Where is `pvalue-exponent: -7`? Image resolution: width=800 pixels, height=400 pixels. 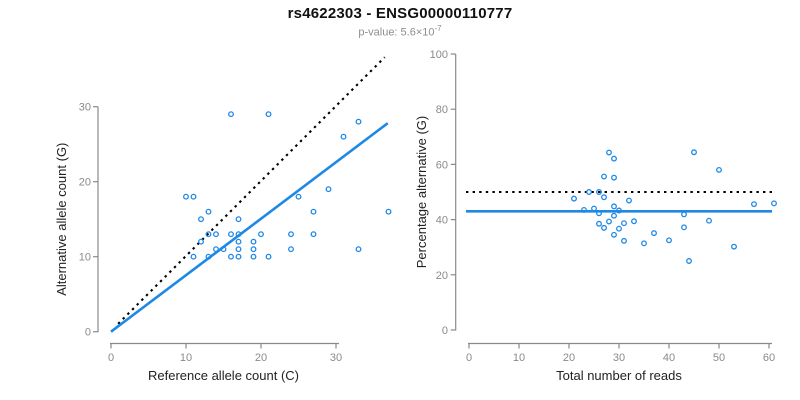
pvalue-exponent: -7 is located at coordinates (438, 28).